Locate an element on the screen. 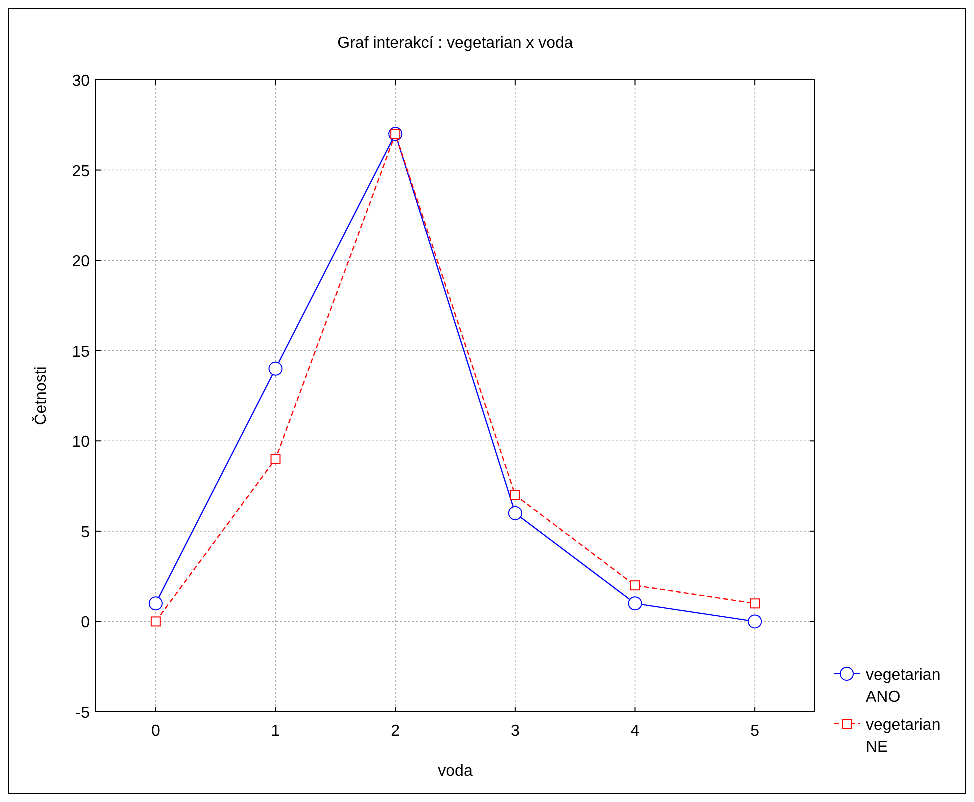  x-tick-label: 3 is located at coordinates (515, 731).